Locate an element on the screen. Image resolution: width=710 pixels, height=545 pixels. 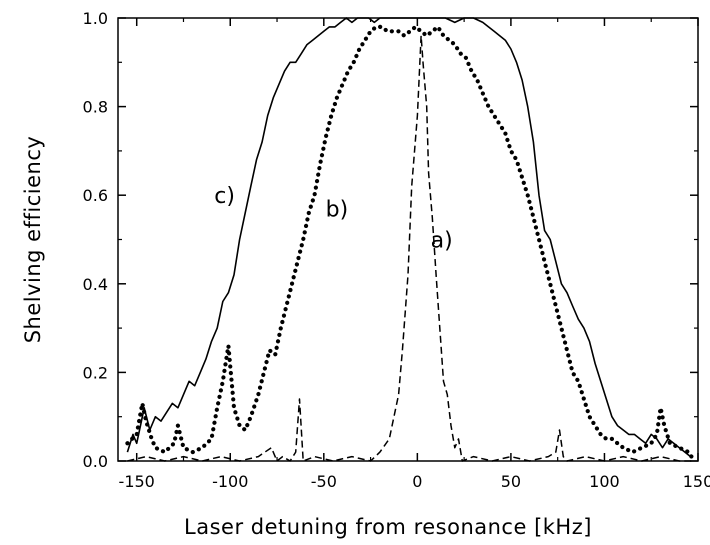
x-tick-label: 150 is located at coordinates (696, 481).